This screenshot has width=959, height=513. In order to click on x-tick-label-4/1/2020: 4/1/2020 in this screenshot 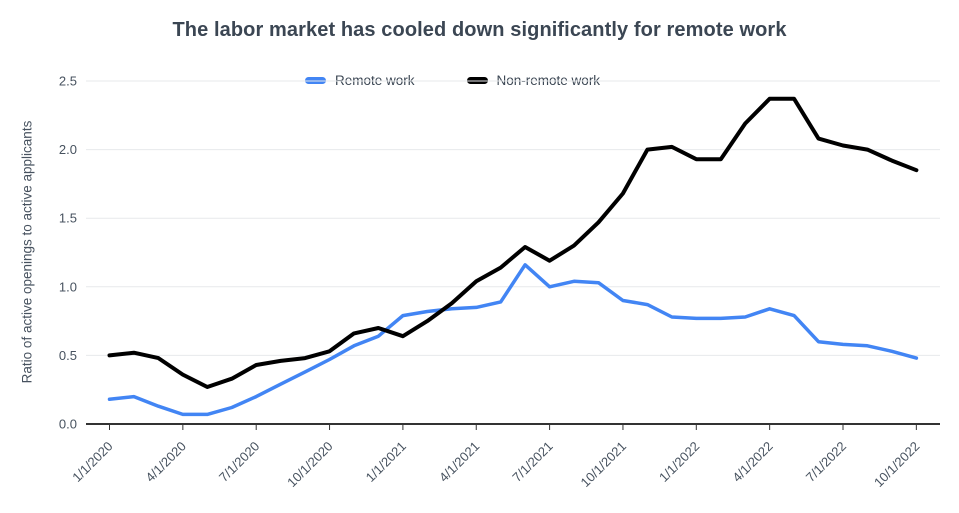, I will do `click(166, 462)`.